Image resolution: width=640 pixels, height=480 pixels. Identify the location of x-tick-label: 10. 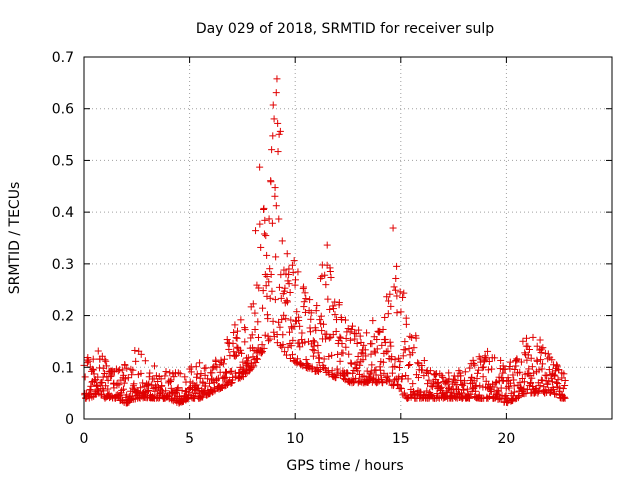
(295, 439).